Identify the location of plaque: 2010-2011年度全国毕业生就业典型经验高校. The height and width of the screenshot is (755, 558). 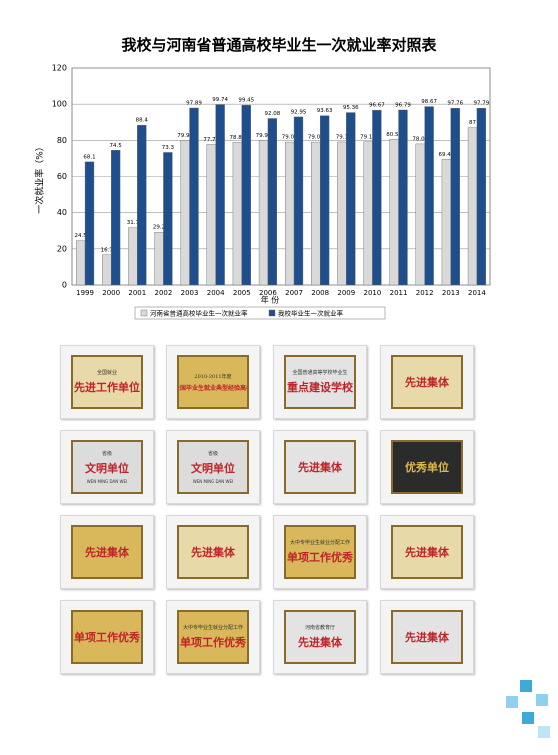
(213, 382).